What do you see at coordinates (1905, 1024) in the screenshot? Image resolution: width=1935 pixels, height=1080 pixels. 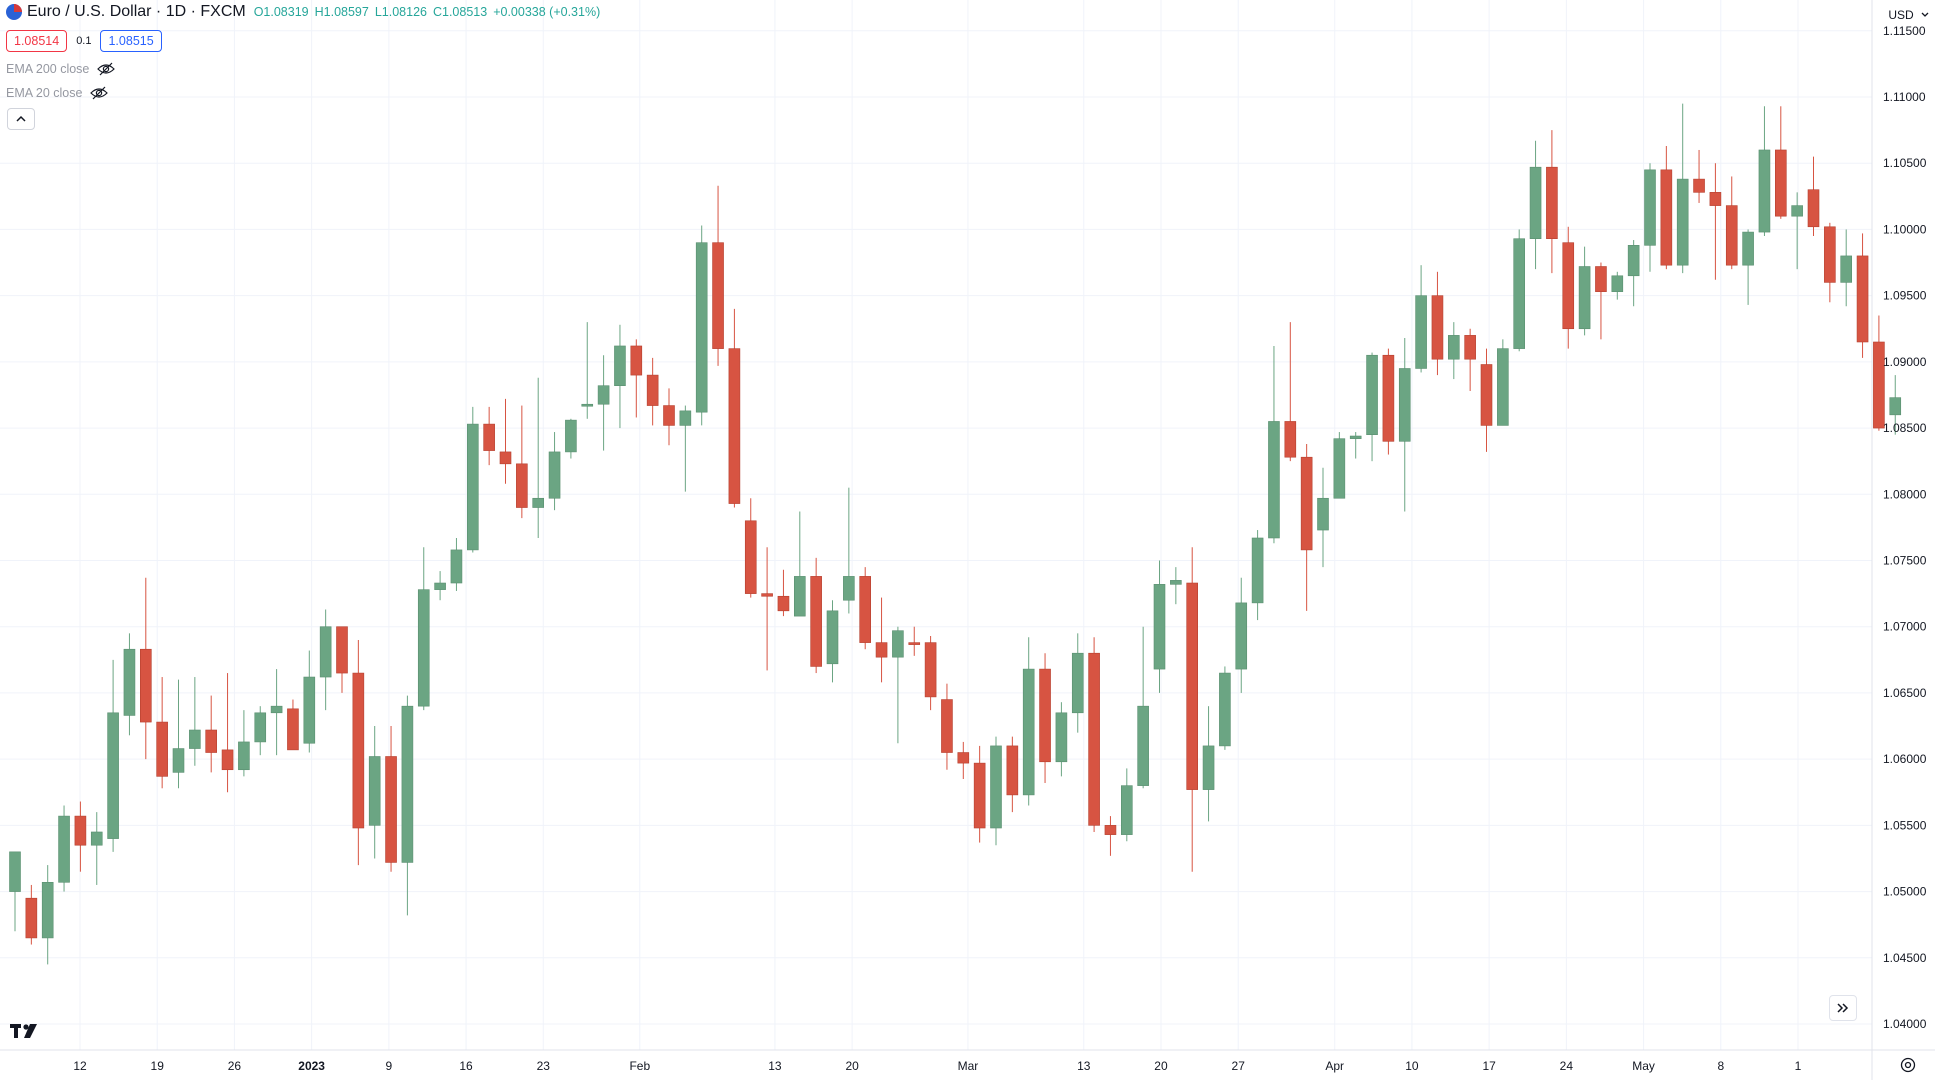 I see `y-tick-label: 1.04000` at bounding box center [1905, 1024].